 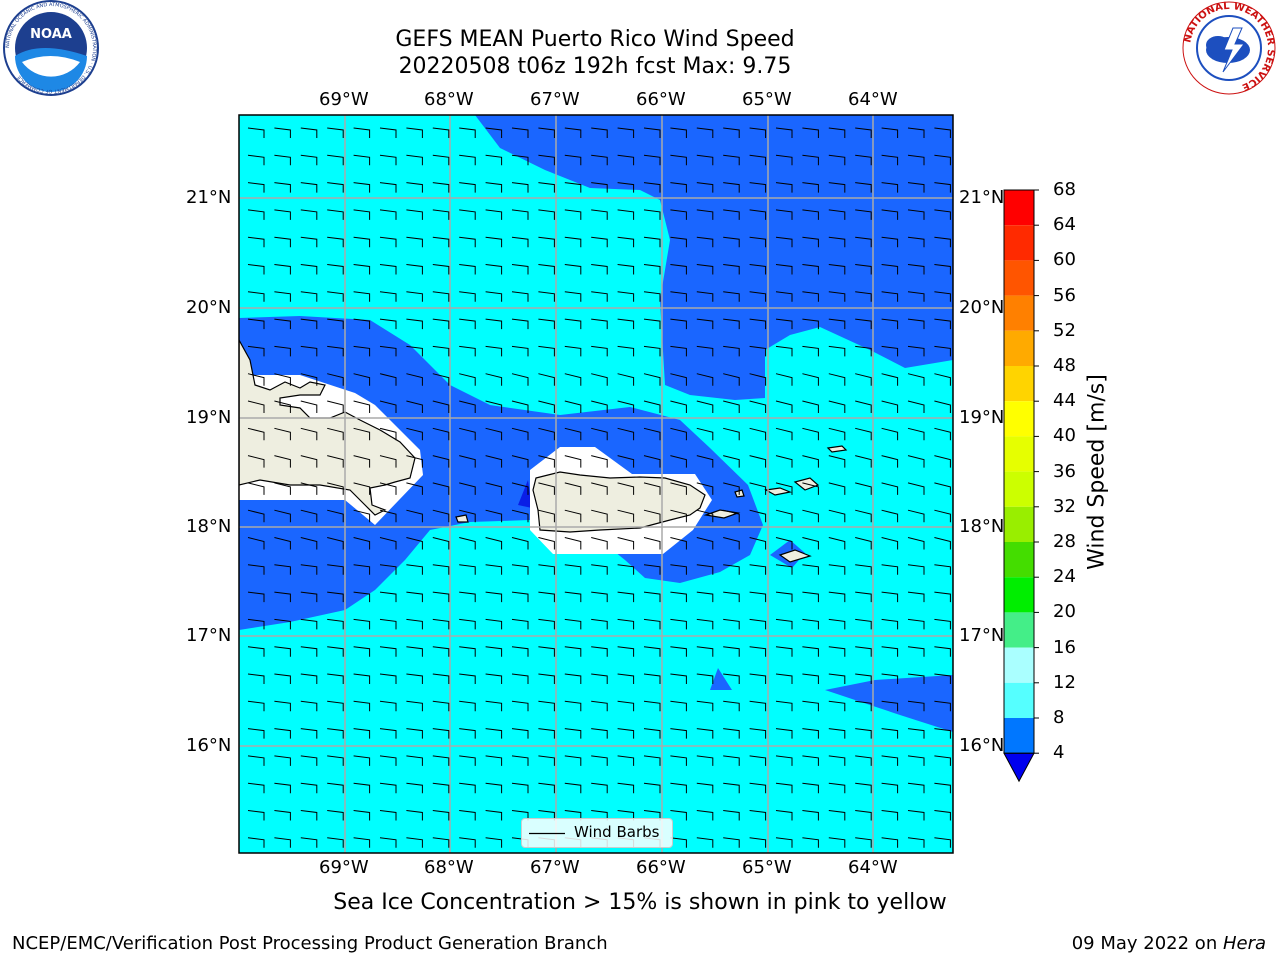 I want to click on lat-label-right: 20°N, so click(x=982, y=307).